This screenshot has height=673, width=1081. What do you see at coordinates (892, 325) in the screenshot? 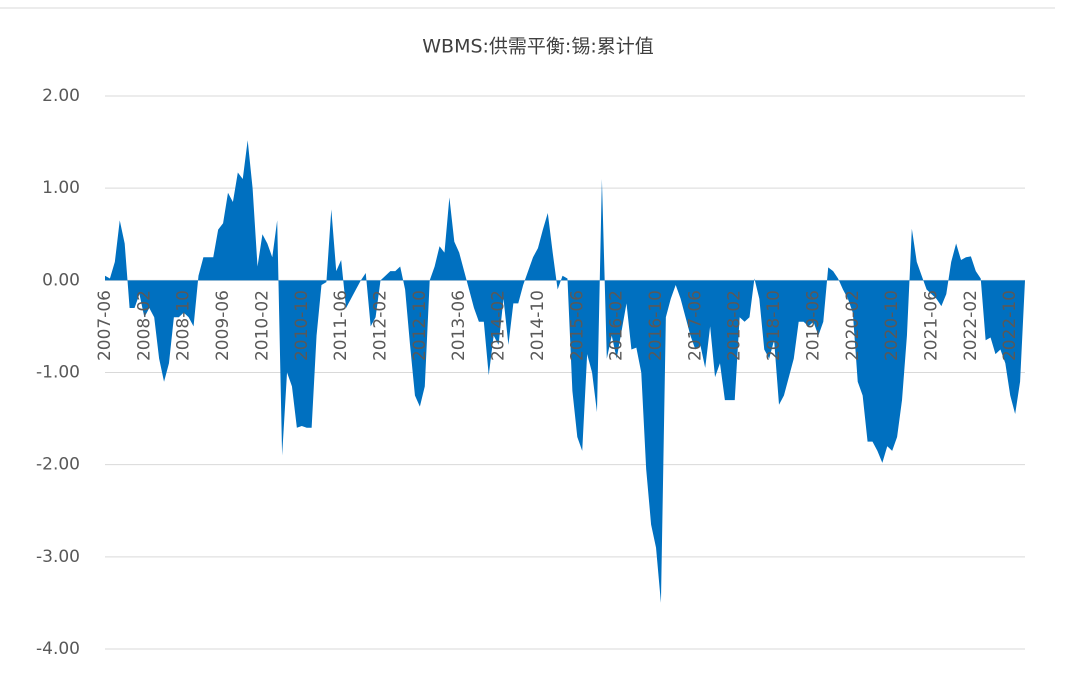
I see `x-tick-label: 2020-10` at bounding box center [892, 325].